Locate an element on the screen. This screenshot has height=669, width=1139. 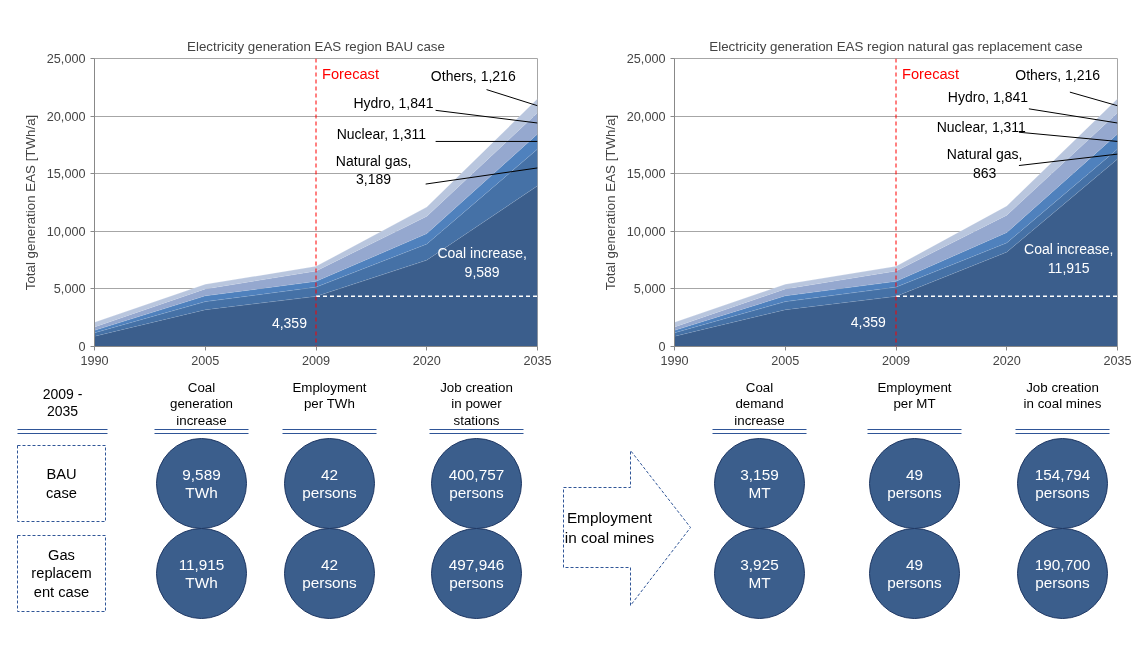
chart-title: Electricity generation EAS region natural gas replacement case is located at coordinates (896, 46).